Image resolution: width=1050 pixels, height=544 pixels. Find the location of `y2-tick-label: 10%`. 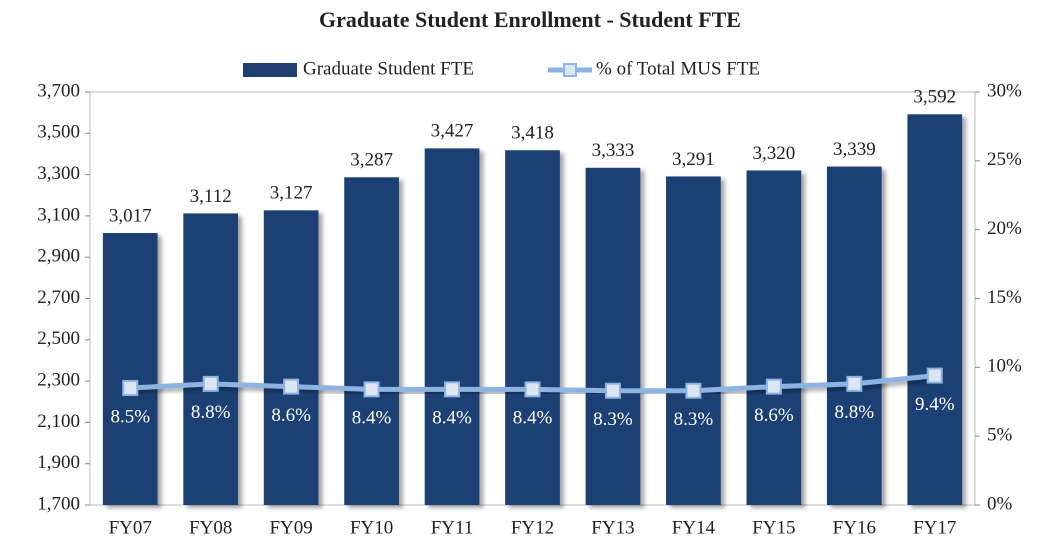

y2-tick-label: 10% is located at coordinates (1004, 366).